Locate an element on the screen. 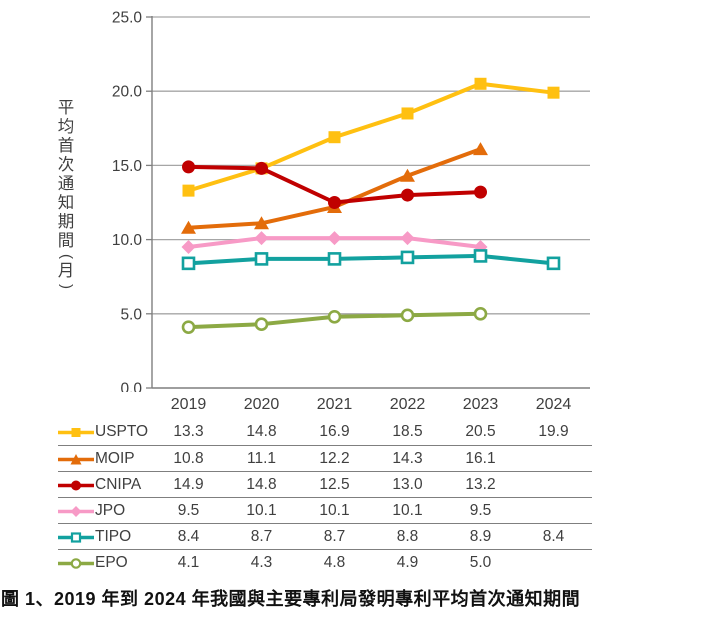  legend-key-moip: MOIP is located at coordinates (96, 459).